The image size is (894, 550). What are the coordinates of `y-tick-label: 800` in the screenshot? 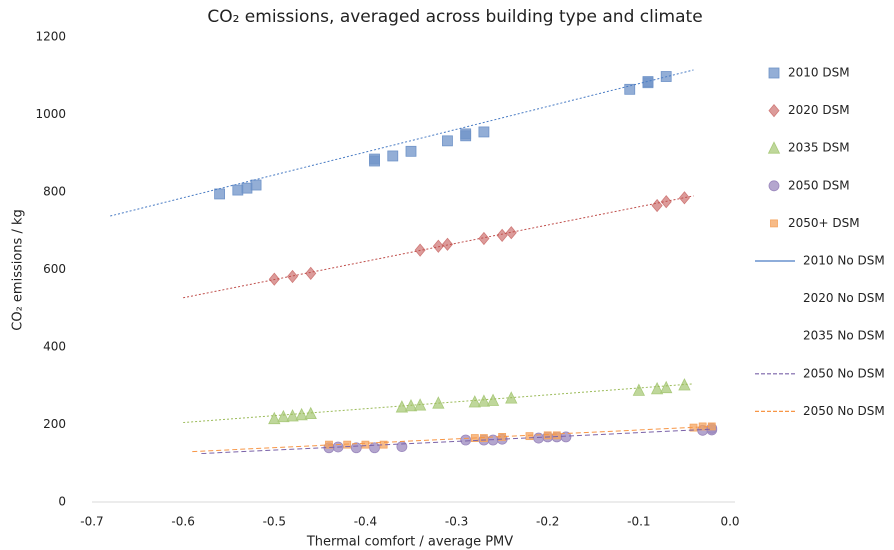 It's located at (54, 192).